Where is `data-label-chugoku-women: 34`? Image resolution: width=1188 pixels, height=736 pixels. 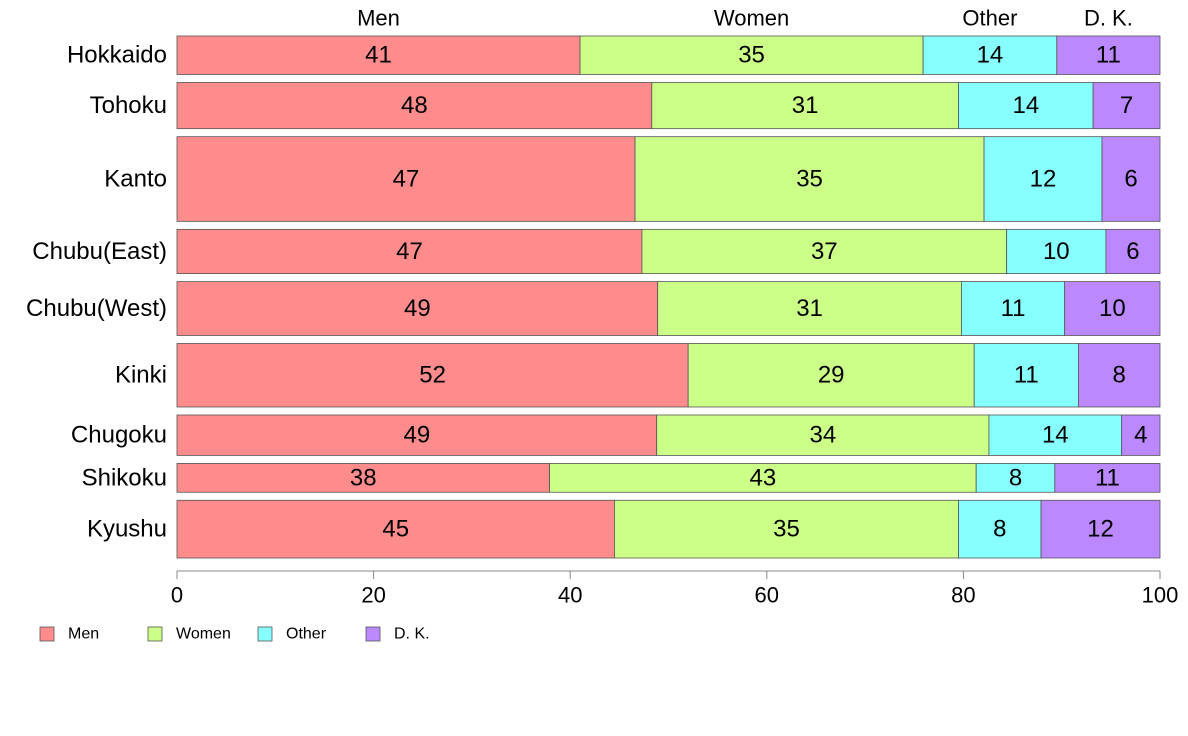 data-label-chugoku-women: 34 is located at coordinates (822, 435).